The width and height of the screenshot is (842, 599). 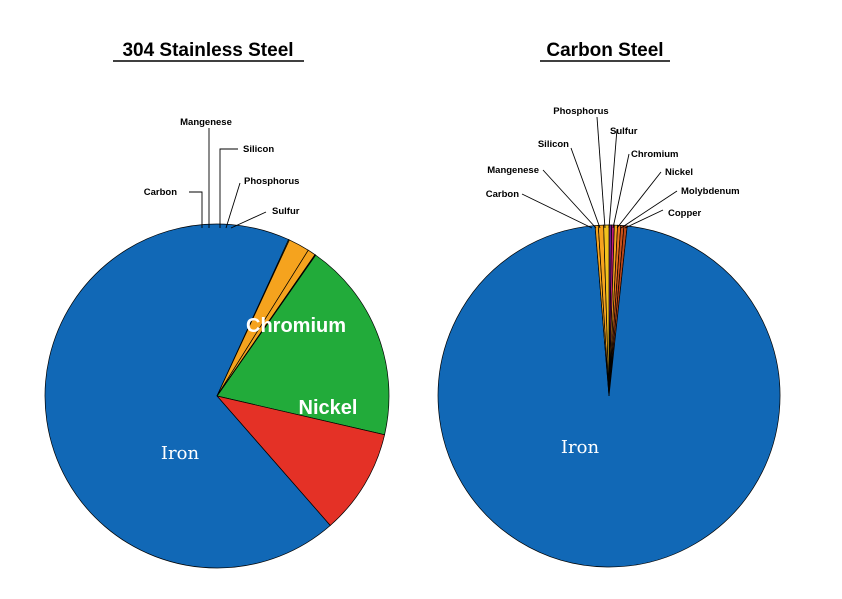 What do you see at coordinates (613, 178) in the screenshot?
I see `carbon-steel-leader-line-sulfur` at bounding box center [613, 178].